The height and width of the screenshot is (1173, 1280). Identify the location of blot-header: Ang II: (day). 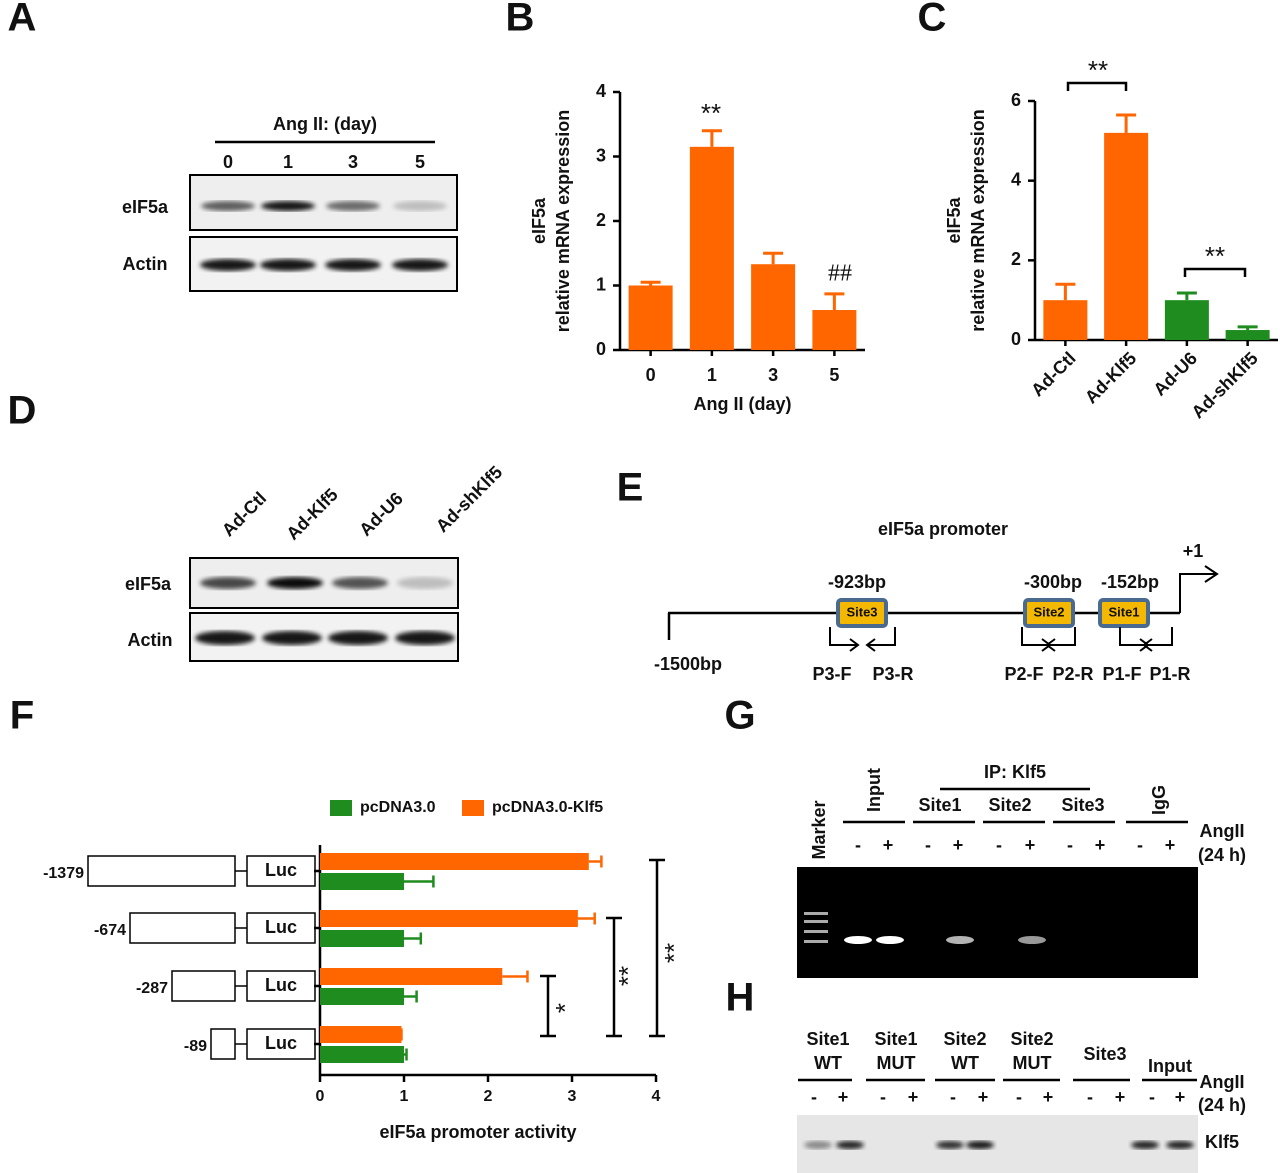
(325, 124).